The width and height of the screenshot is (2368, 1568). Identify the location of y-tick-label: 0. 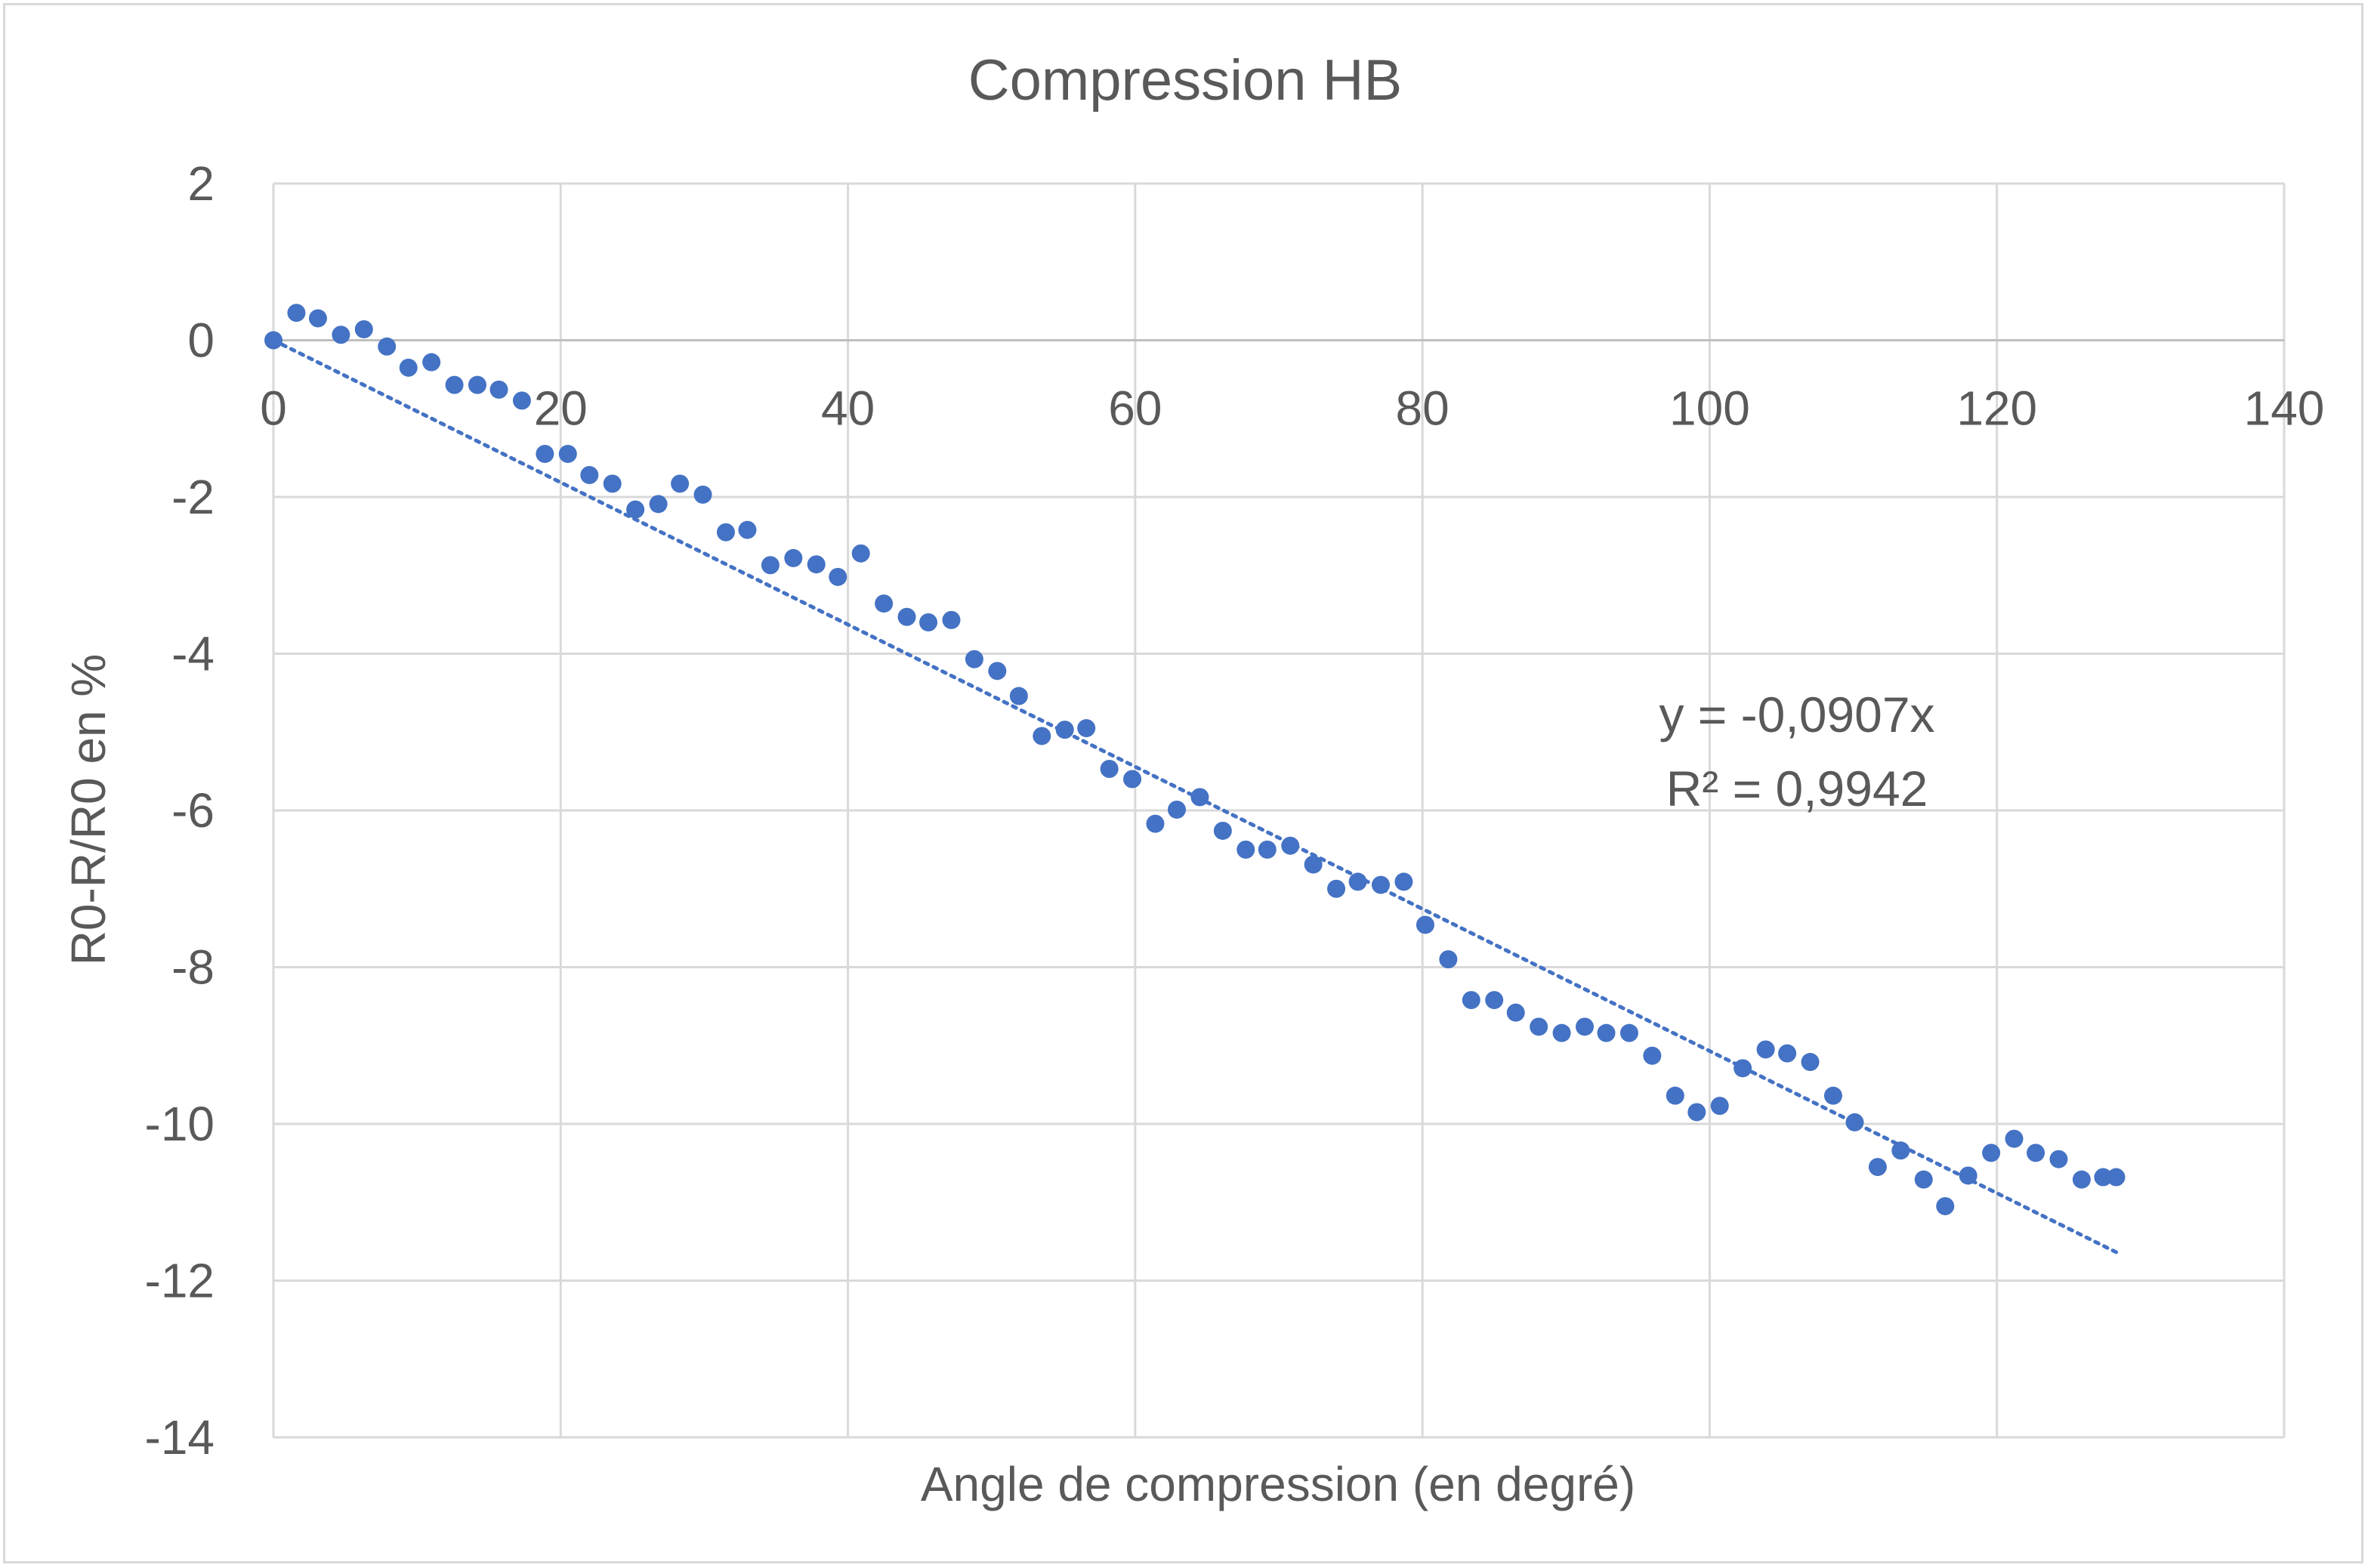
(201, 340).